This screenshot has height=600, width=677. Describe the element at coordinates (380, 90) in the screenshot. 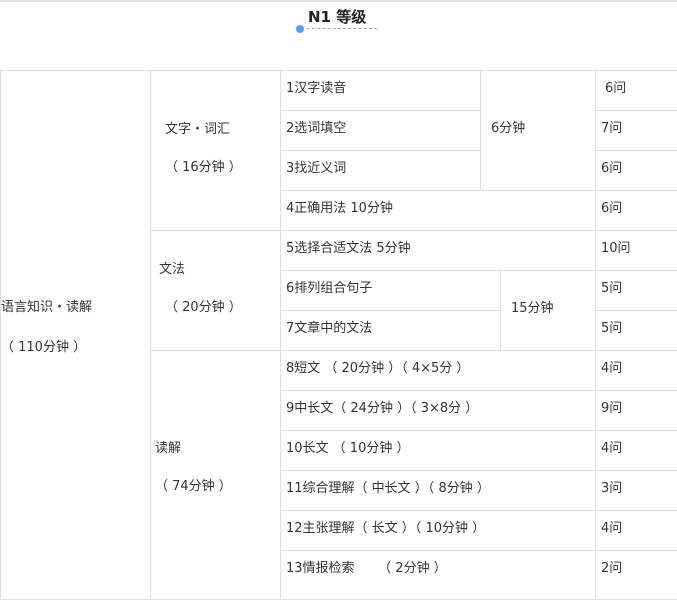

I see `table-row-1-item: 1汉字读音` at that location.